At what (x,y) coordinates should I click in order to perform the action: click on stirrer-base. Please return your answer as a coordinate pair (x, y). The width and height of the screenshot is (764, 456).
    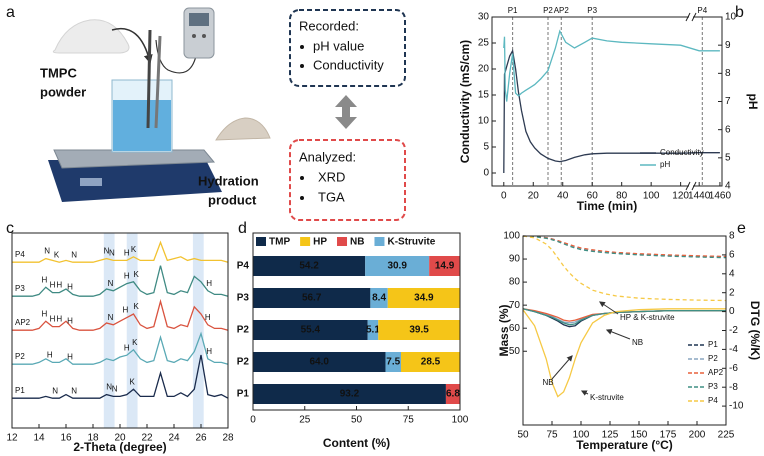
    Looking at the image, I should click on (135, 181).